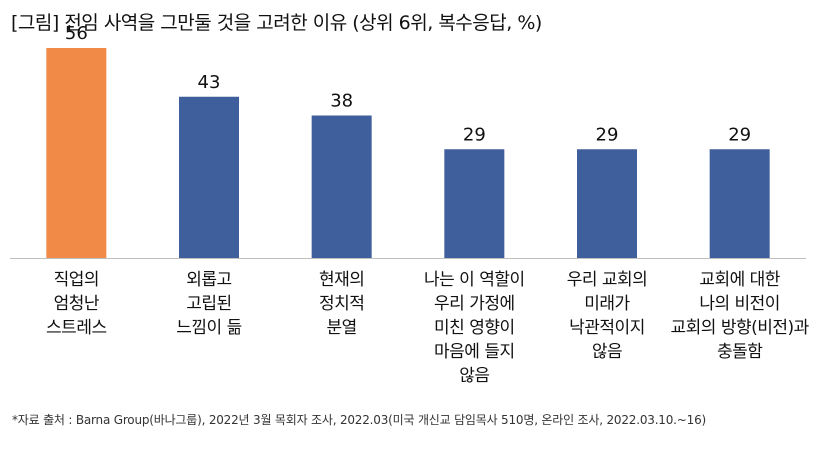 The image size is (835, 452). I want to click on category-label-1: 직업의 엄청난 스트레스, so click(76, 304).